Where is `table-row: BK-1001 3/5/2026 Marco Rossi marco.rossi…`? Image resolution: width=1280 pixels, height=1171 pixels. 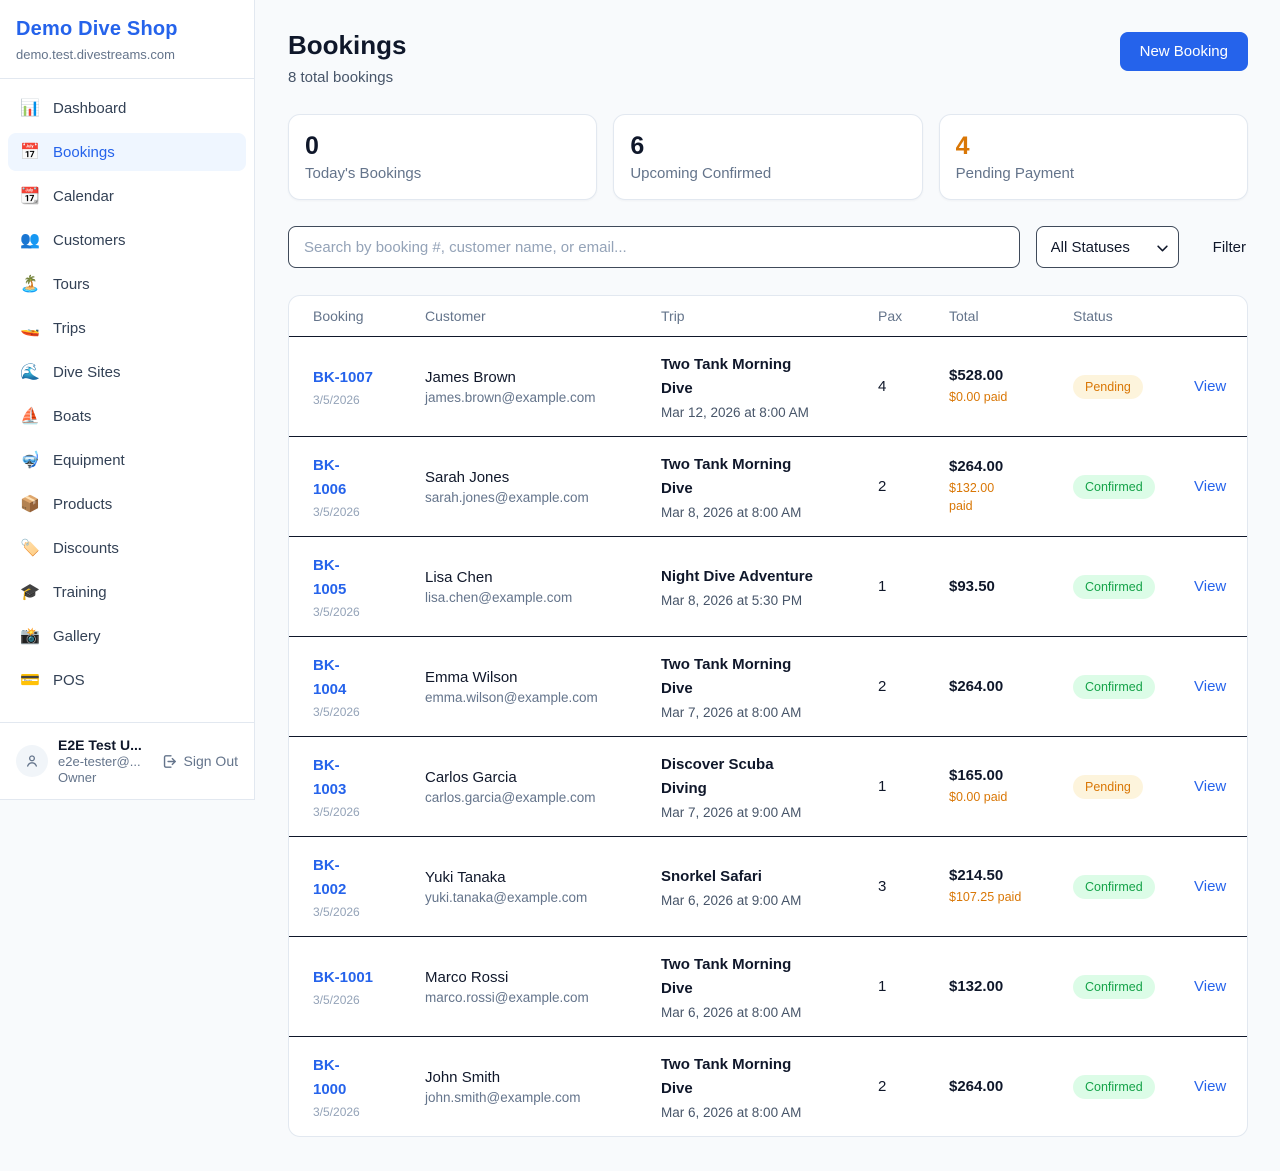
table-row: BK-1001 3/5/2026 Marco Rossi marco.rossi… is located at coordinates (768, 986).